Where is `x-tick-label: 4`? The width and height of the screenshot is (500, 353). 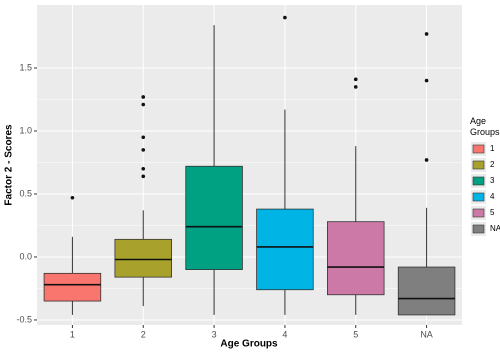
x-tick-label: 4 is located at coordinates (284, 334).